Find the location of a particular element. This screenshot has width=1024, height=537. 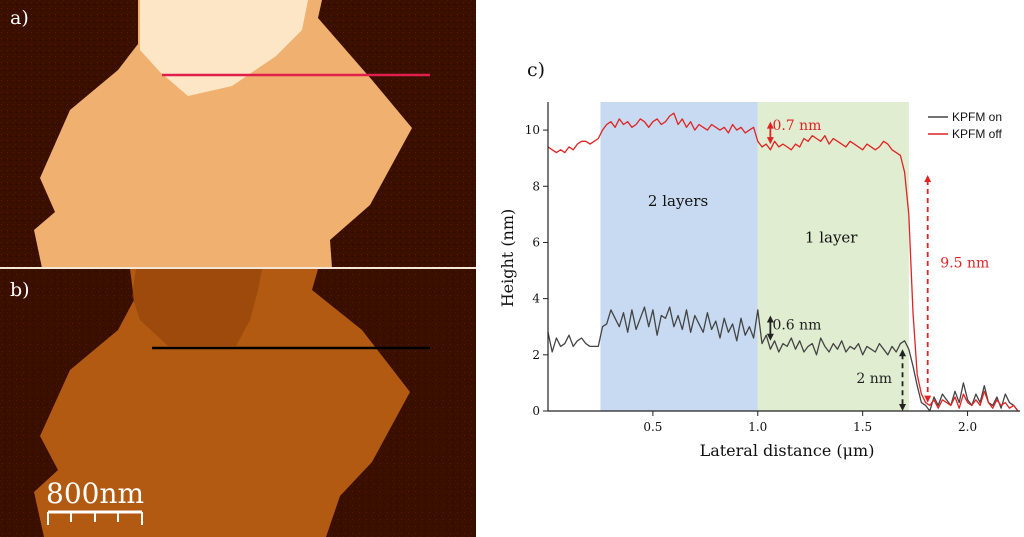

scale-bar-label: 800nm is located at coordinates (95, 493).